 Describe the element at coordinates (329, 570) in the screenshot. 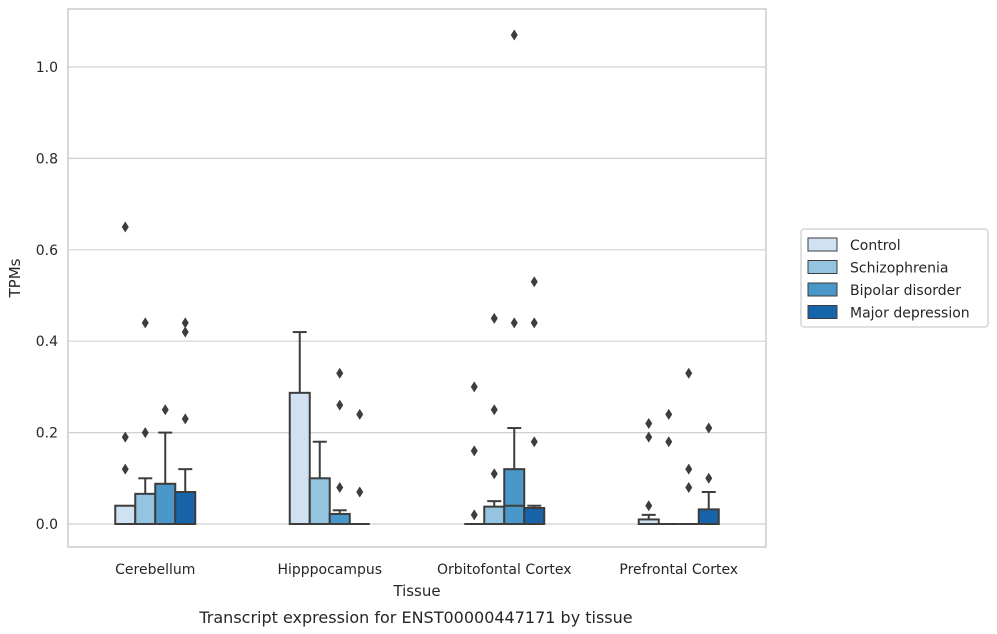

I see `x-tick-label: Hipppocampus` at that location.